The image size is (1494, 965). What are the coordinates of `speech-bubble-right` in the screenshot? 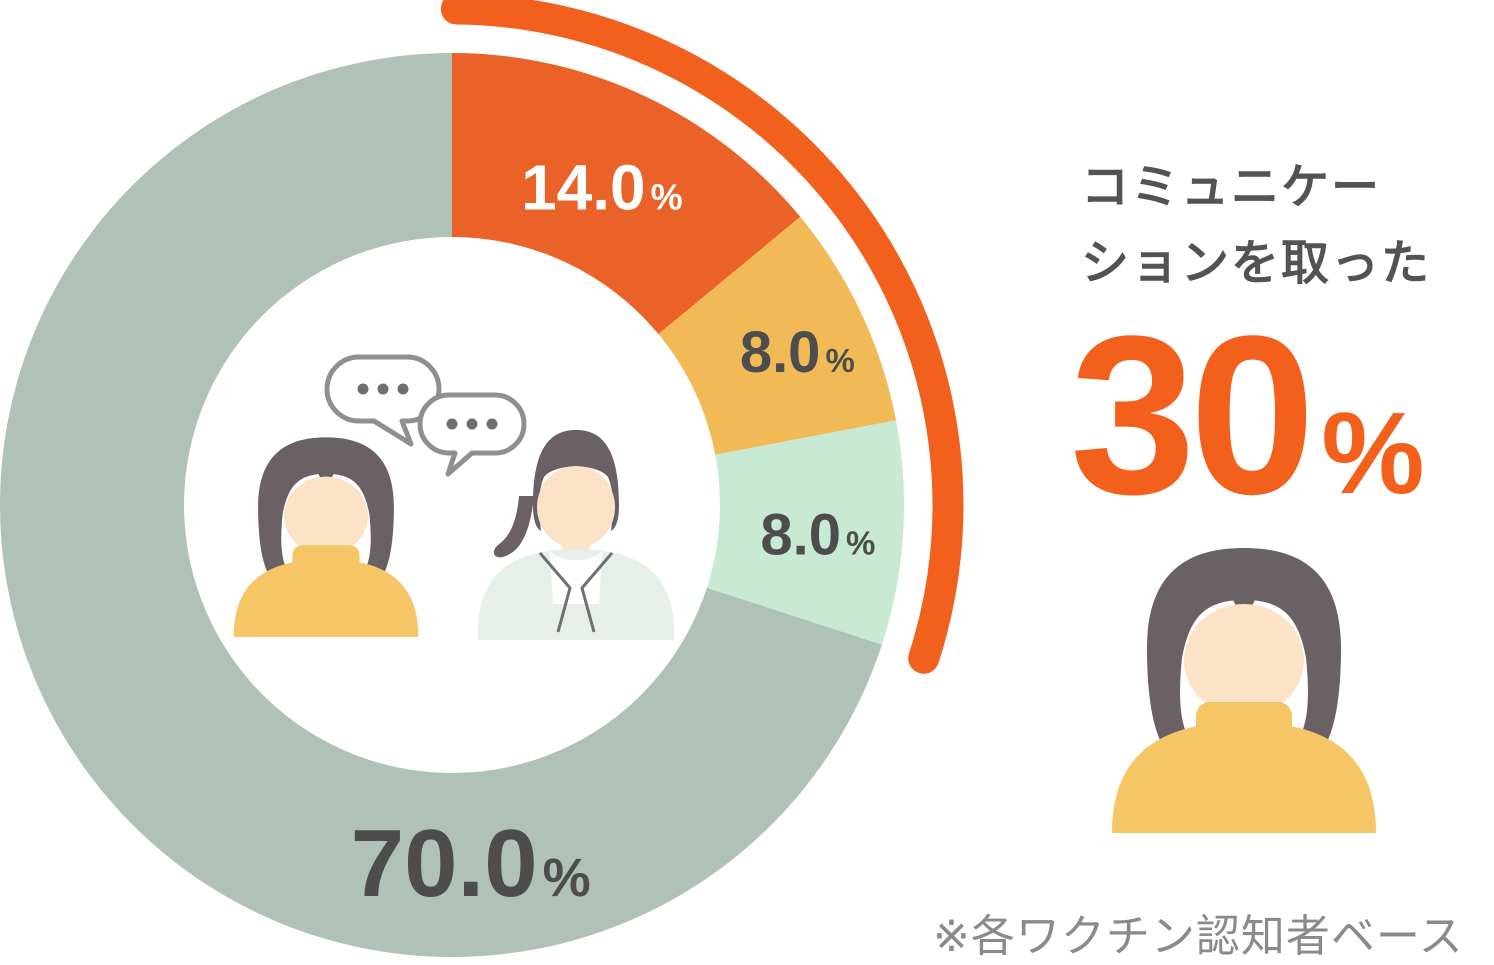 It's located at (472, 434).